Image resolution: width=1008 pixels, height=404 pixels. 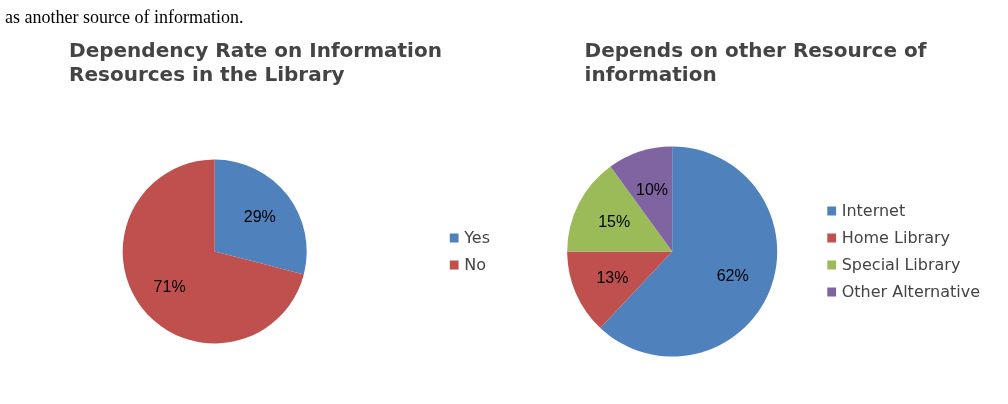 What do you see at coordinates (910, 291) in the screenshot?
I see `legend-label: Other Alternative` at bounding box center [910, 291].